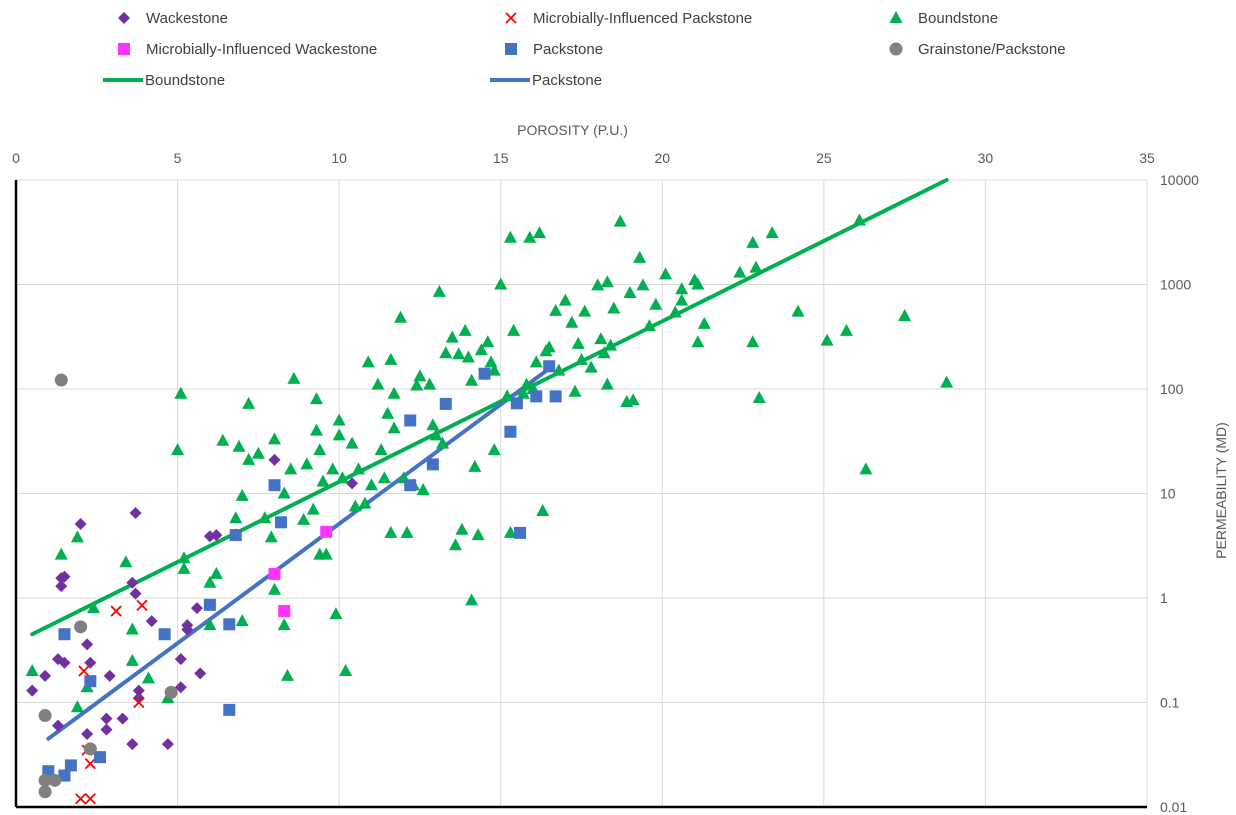 The height and width of the screenshot is (815, 1236). Describe the element at coordinates (583, 158) in the screenshot. I see `x-axis-ticks: 0 5 10 15 20 25 30 35` at that location.